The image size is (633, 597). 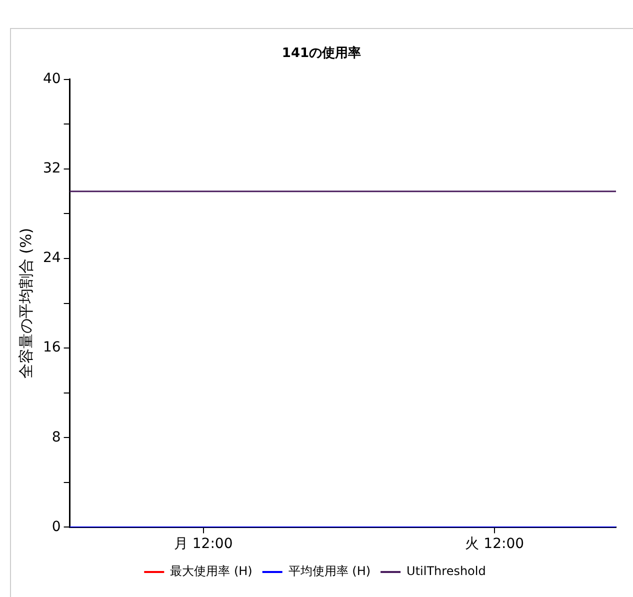 What do you see at coordinates (446, 571) in the screenshot?
I see `legend-label: UtilThreshold` at bounding box center [446, 571].